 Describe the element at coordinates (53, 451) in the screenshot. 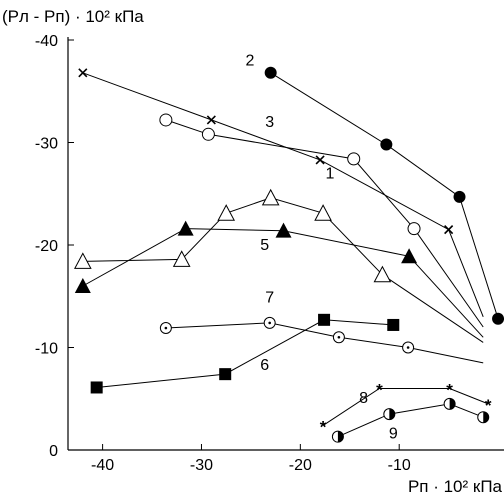

I see `y-tick-label: 0` at that location.